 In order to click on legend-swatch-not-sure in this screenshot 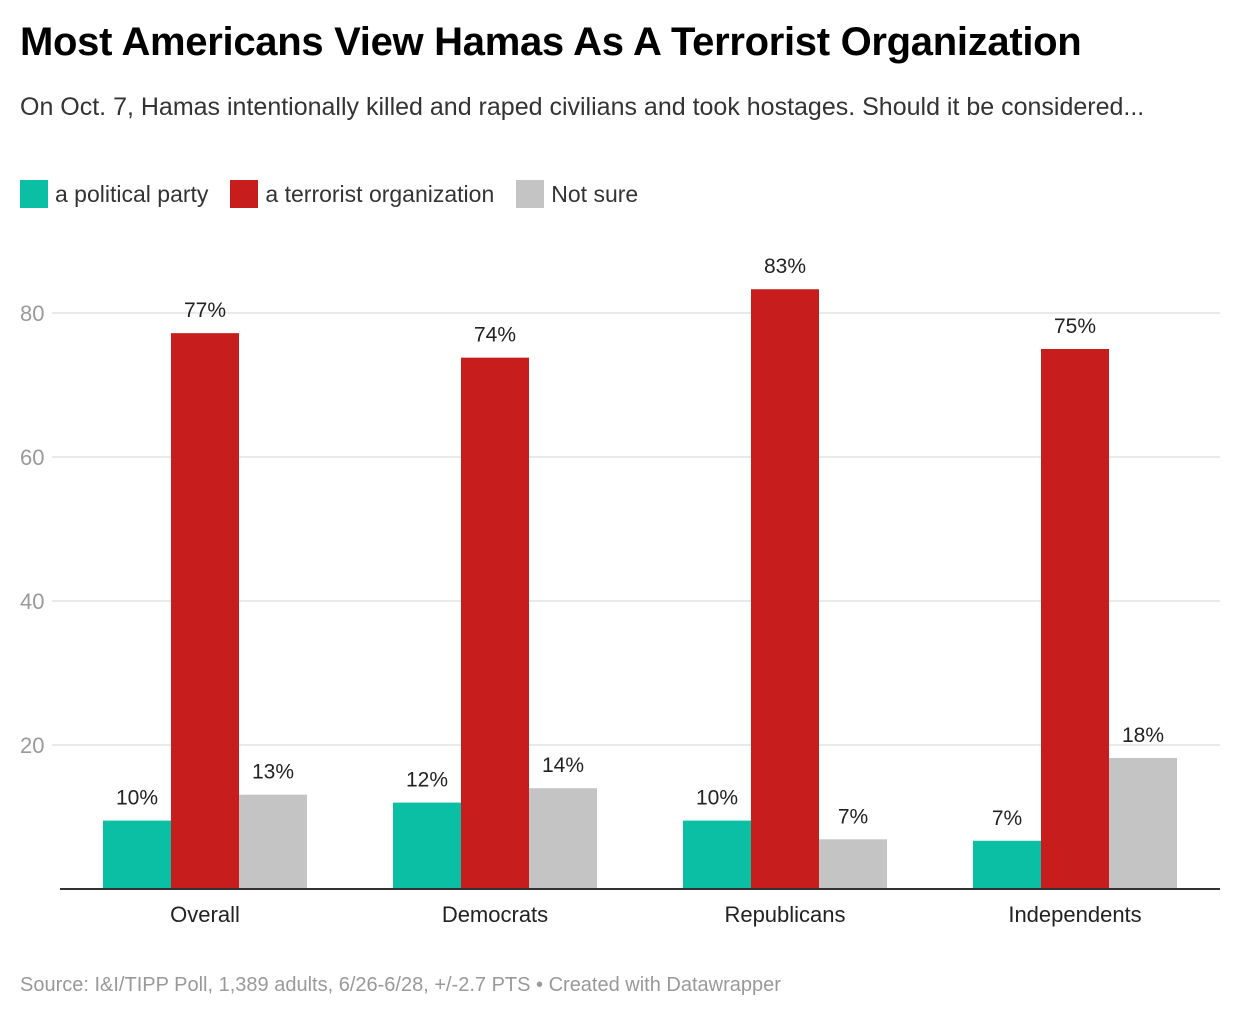, I will do `click(530, 194)`.